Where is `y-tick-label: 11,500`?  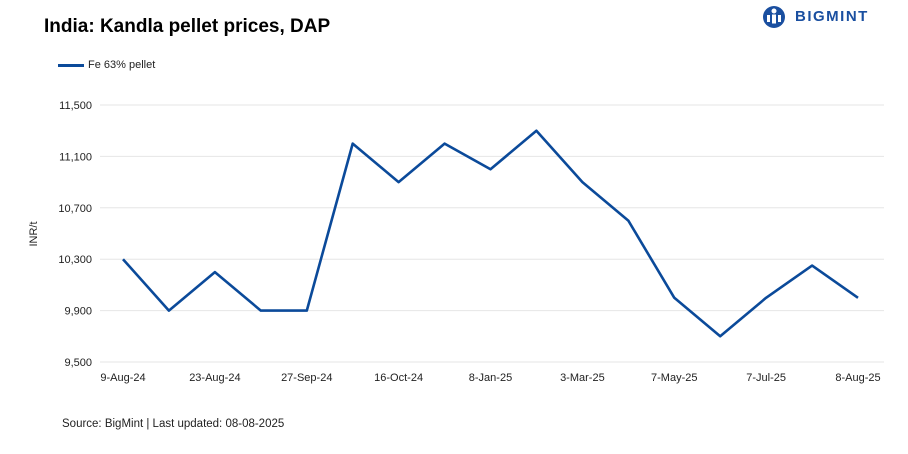 y-tick-label: 11,500 is located at coordinates (75, 106).